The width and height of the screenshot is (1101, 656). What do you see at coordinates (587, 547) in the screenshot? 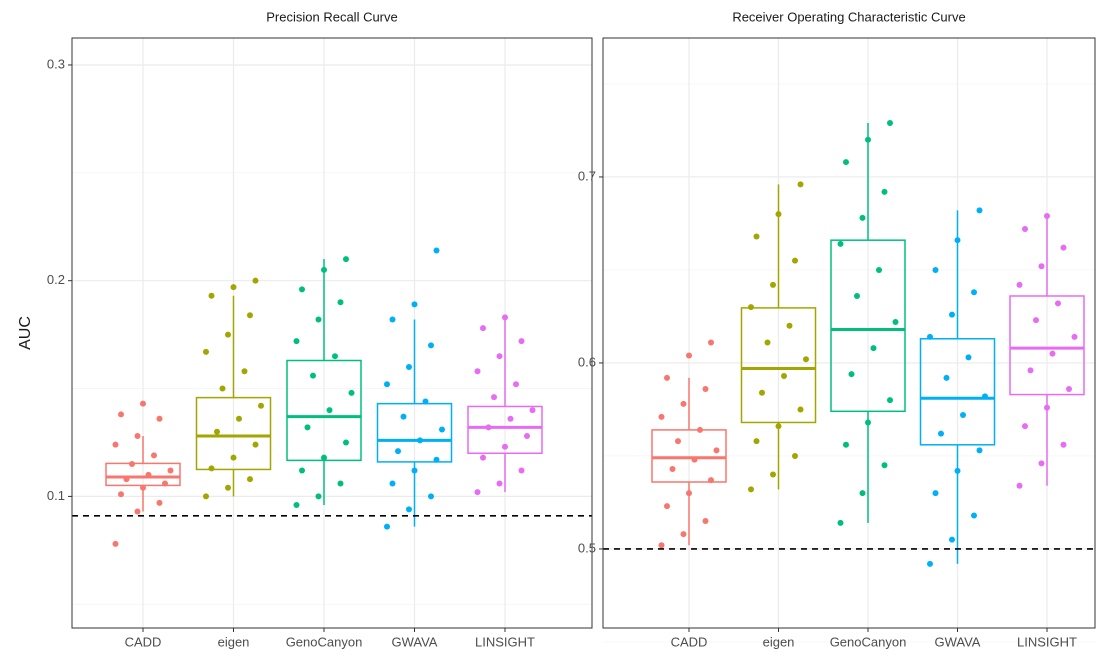
I see `y-tick-label: 0.5` at bounding box center [587, 547].